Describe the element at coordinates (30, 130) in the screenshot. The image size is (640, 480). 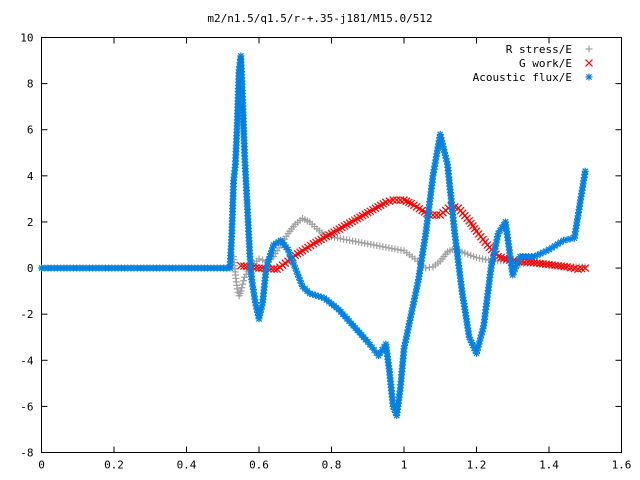
I see `y-tick-label: 6` at that location.